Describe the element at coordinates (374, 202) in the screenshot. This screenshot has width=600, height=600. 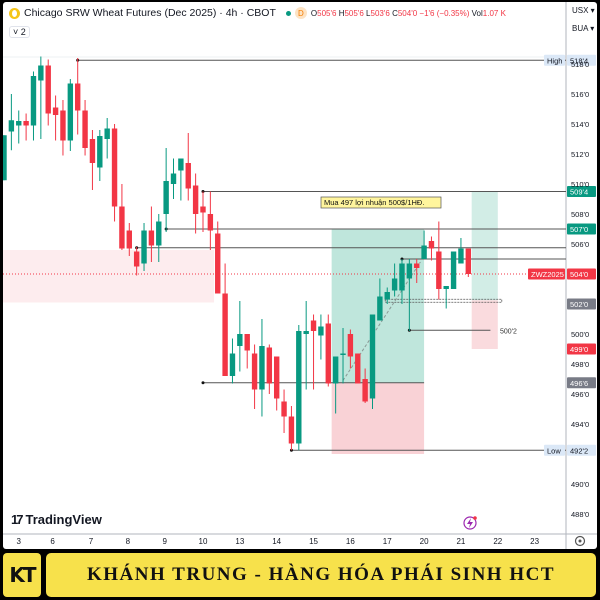
I see `annotation-text: Mua 497 lợi nhuận 500$/1HĐ.` at that location.